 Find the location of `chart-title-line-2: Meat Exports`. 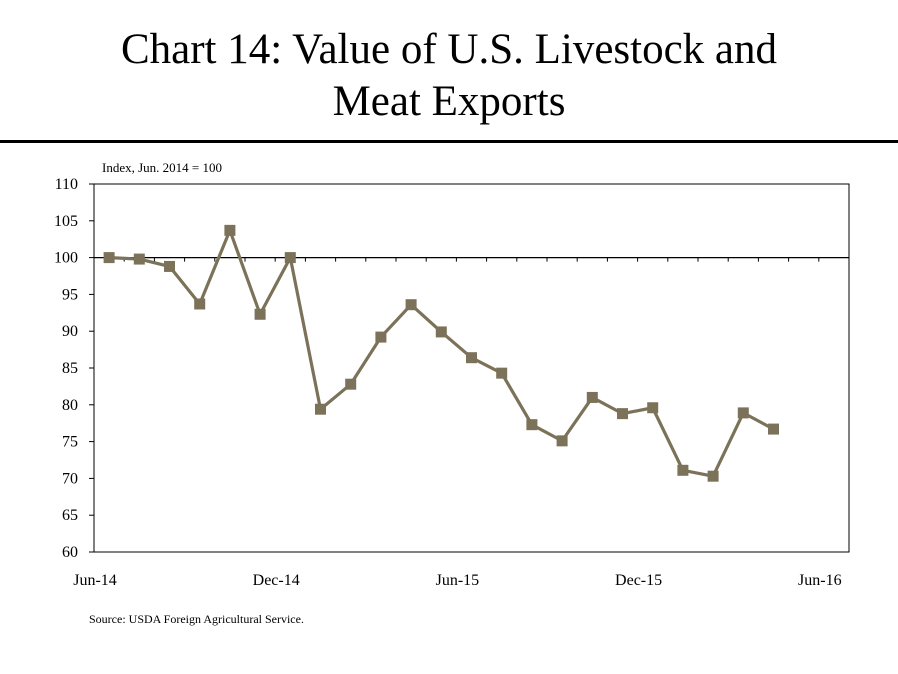

chart-title-line-2: Meat Exports is located at coordinates (449, 101).